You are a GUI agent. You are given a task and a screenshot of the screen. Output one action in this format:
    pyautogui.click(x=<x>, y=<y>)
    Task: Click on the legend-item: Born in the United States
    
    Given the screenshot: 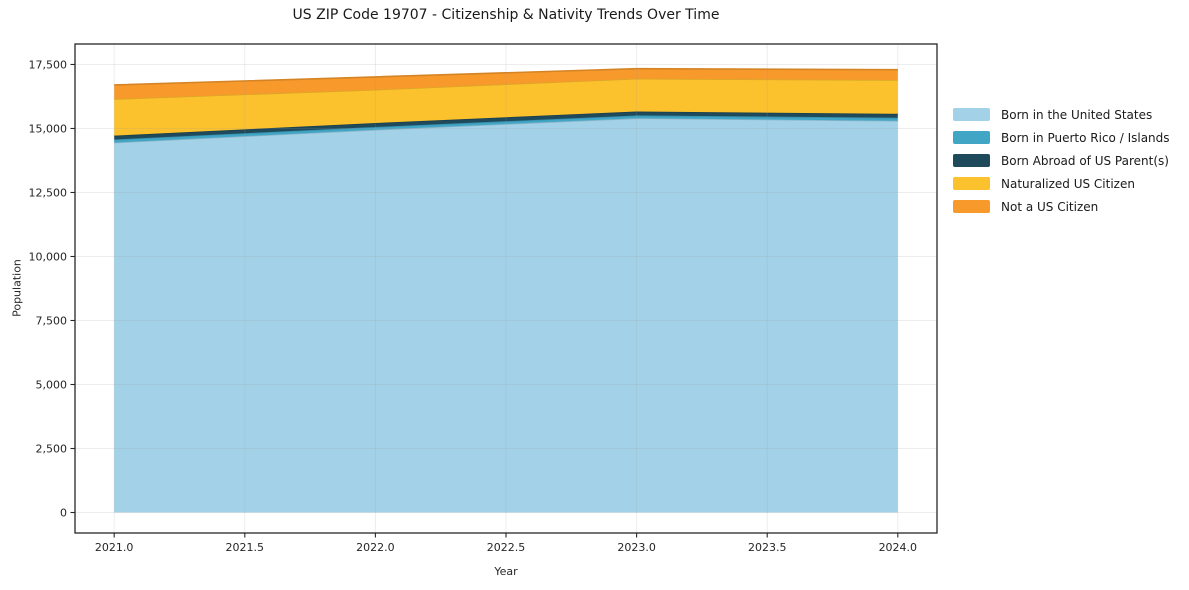 What is the action you would take?
    pyautogui.click(x=1061, y=114)
    